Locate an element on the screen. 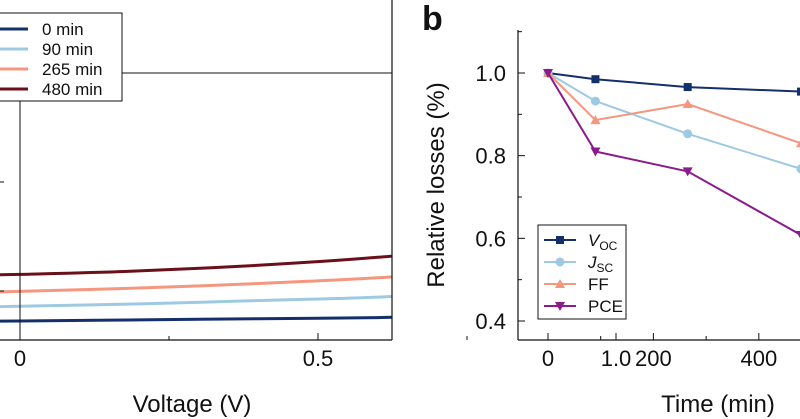  panel-b-x-tick-label: 0 is located at coordinates (548, 358).